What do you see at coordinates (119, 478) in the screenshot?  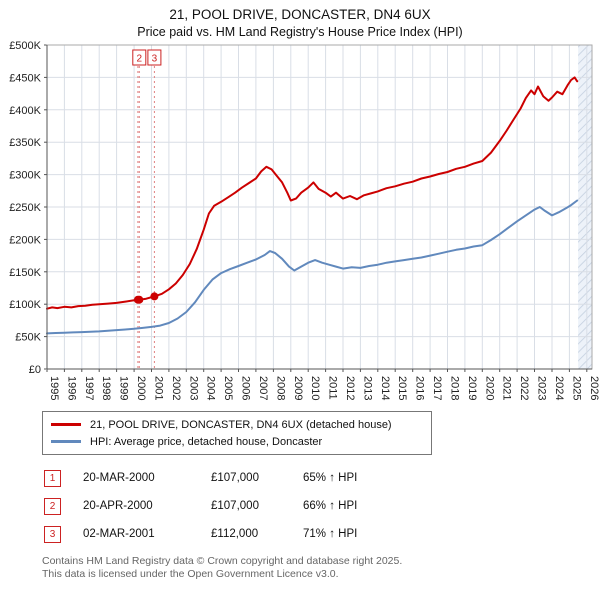 I see `transaction-date: 20-MAR-2000` at bounding box center [119, 478].